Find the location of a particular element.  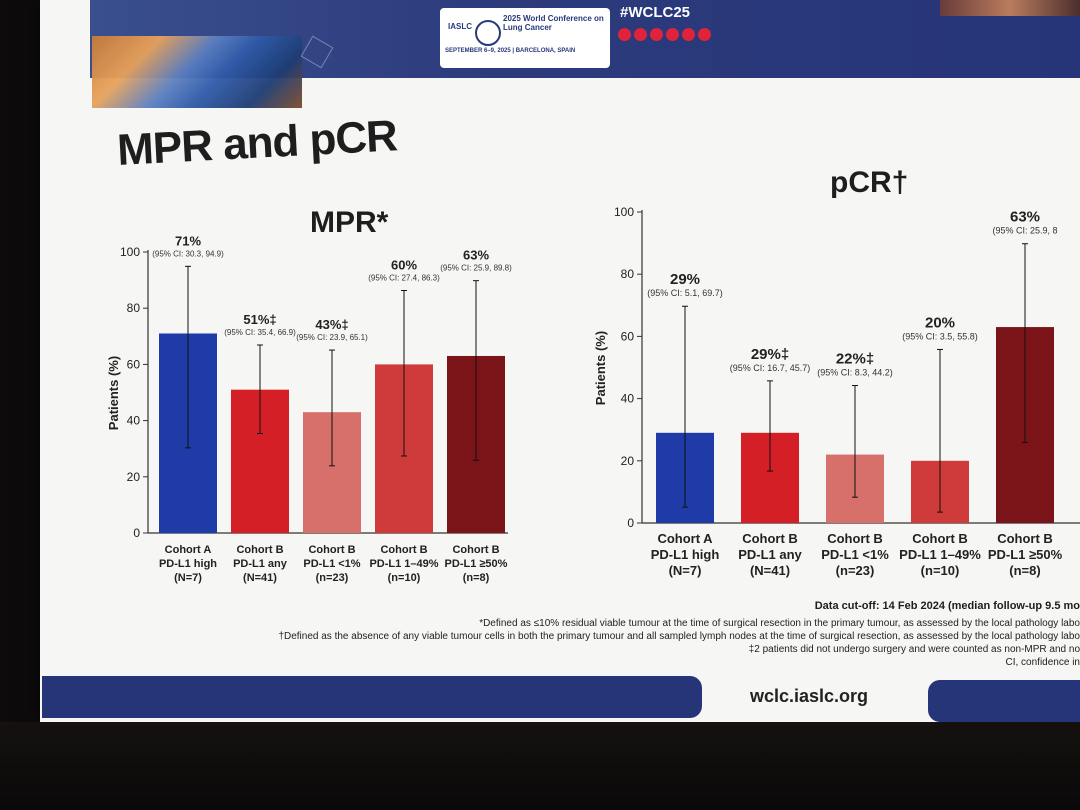

ci-label: (95% CI: 27.4, 86.3) is located at coordinates (404, 277).